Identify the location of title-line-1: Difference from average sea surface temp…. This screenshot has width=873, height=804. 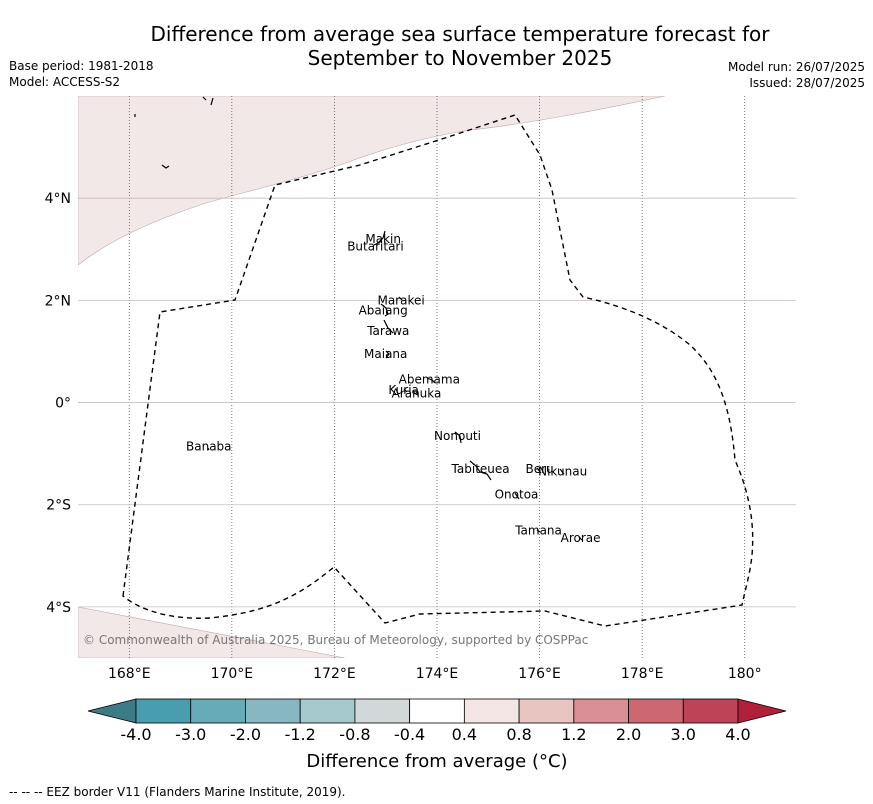
(460, 34).